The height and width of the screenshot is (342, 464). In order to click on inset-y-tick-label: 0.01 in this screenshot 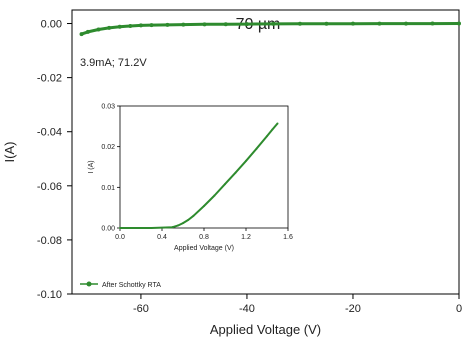, I will do `click(108, 188)`.